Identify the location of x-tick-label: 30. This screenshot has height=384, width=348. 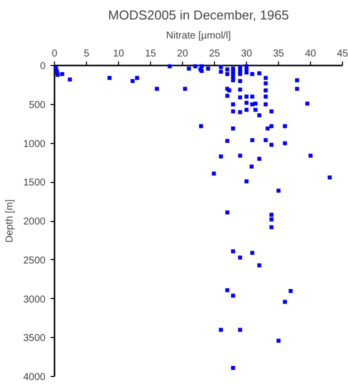
(246, 54).